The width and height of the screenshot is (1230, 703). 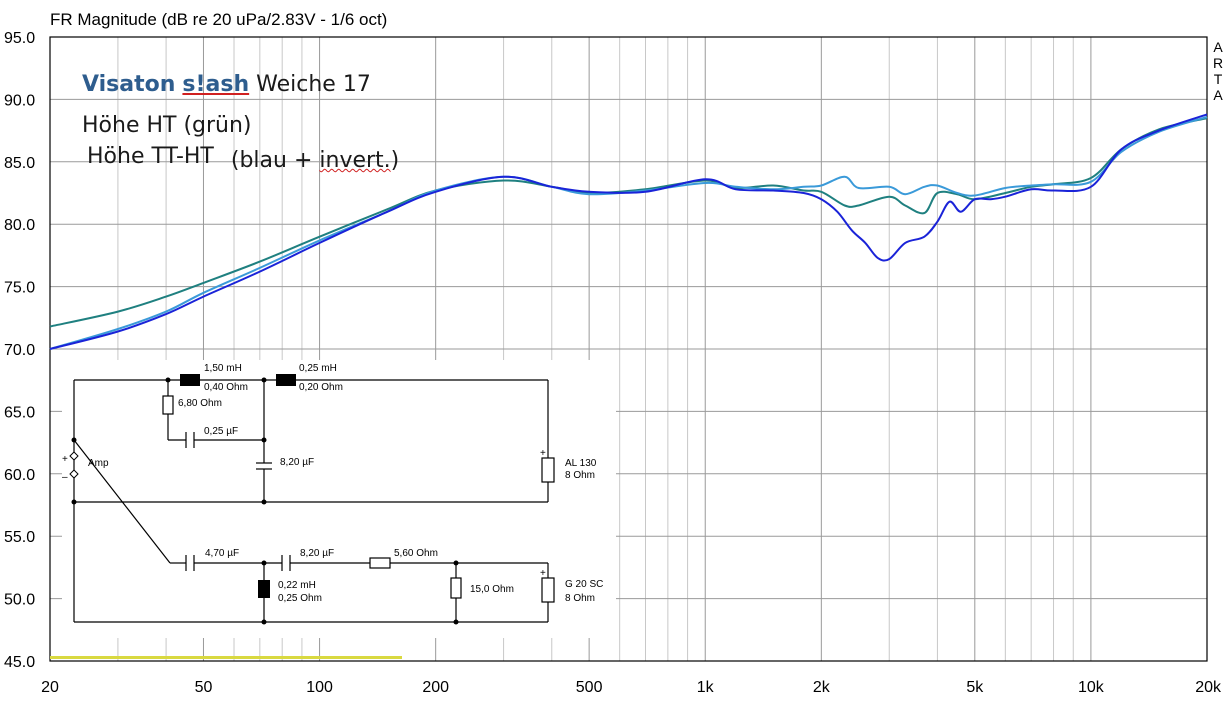 I want to click on x-tick-label: 20, so click(x=50, y=687).